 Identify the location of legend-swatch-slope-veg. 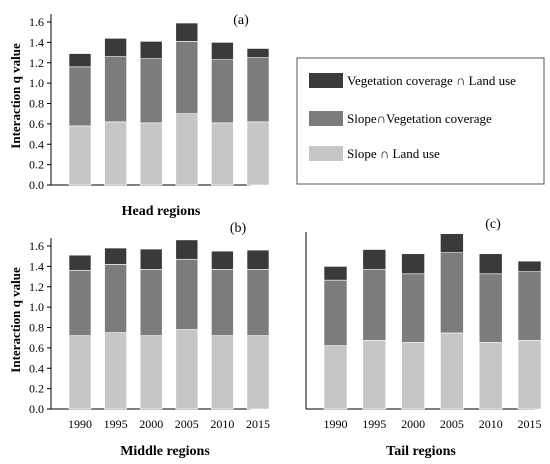
(326, 118).